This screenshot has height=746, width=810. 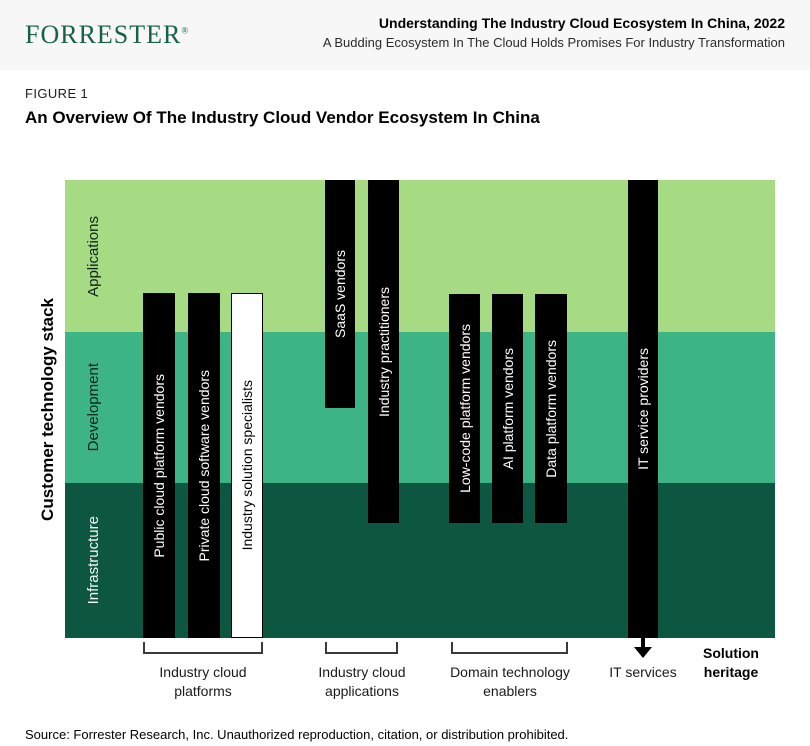 What do you see at coordinates (509, 648) in the screenshot?
I see `bracket-domain-technology-enablers` at bounding box center [509, 648].